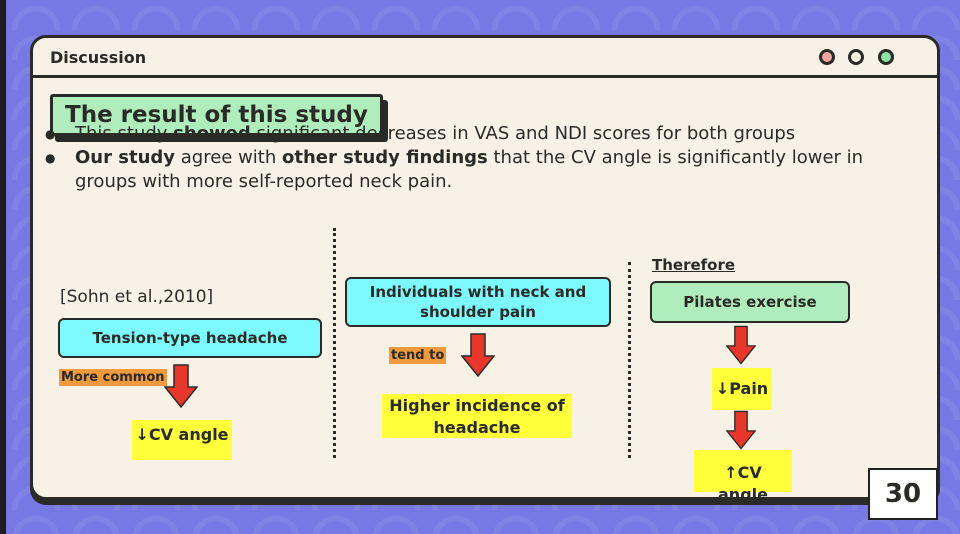 The height and width of the screenshot is (534, 960). What do you see at coordinates (856, 57) in the screenshot?
I see `minimize-button` at bounding box center [856, 57].